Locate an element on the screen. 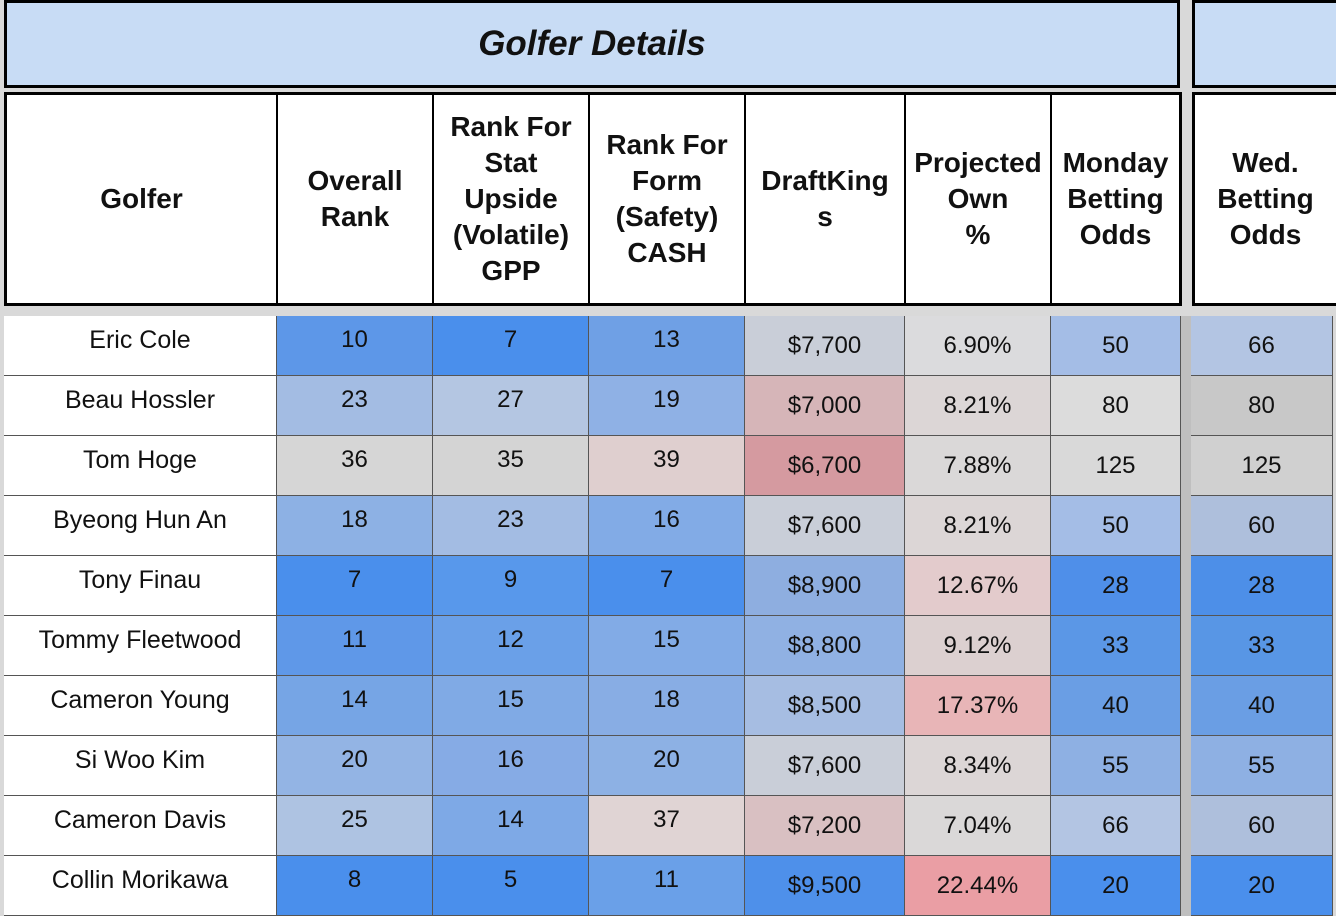 The height and width of the screenshot is (916, 1336). wed-odds-cell: 55 is located at coordinates (1262, 766).